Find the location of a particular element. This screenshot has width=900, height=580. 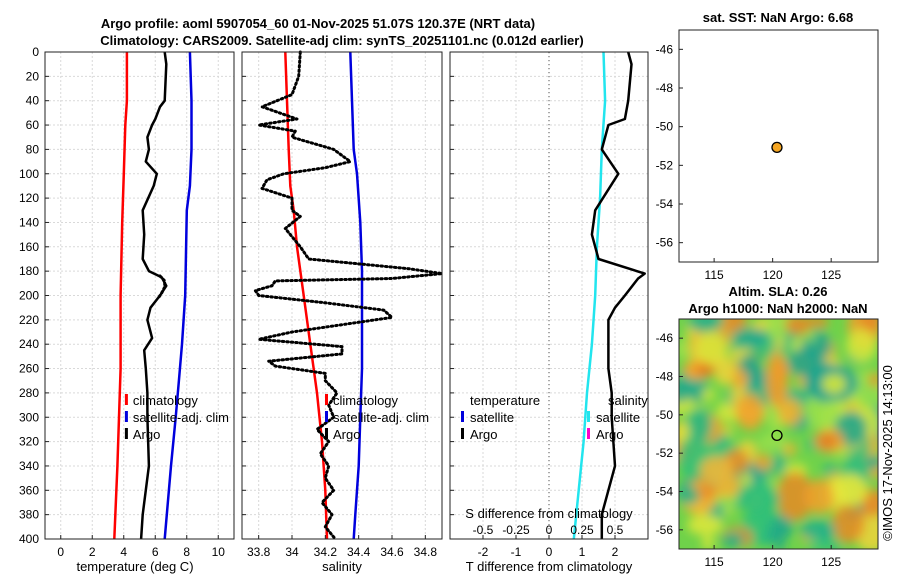

s-diff-tick-label: -0.5 is located at coordinates (483, 530).